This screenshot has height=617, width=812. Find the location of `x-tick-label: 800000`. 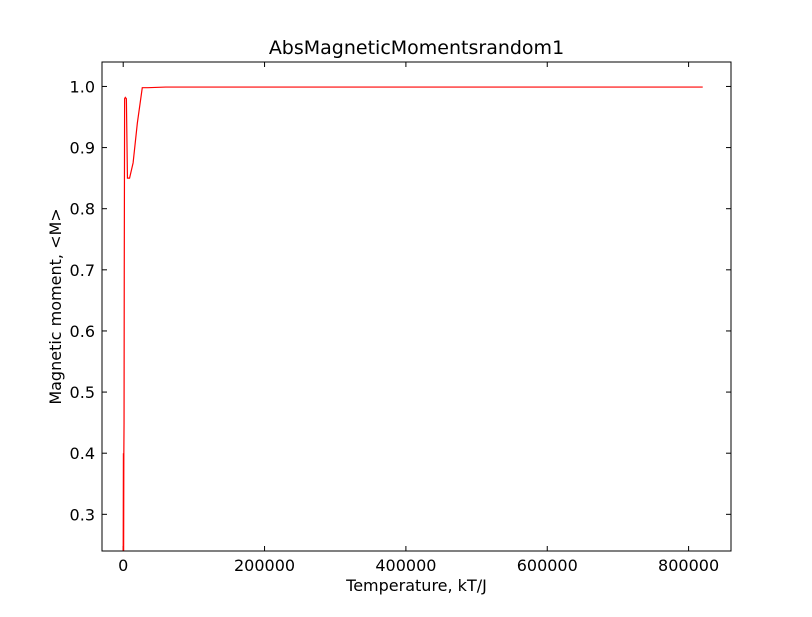

x-tick-label: 800000 is located at coordinates (688, 565).